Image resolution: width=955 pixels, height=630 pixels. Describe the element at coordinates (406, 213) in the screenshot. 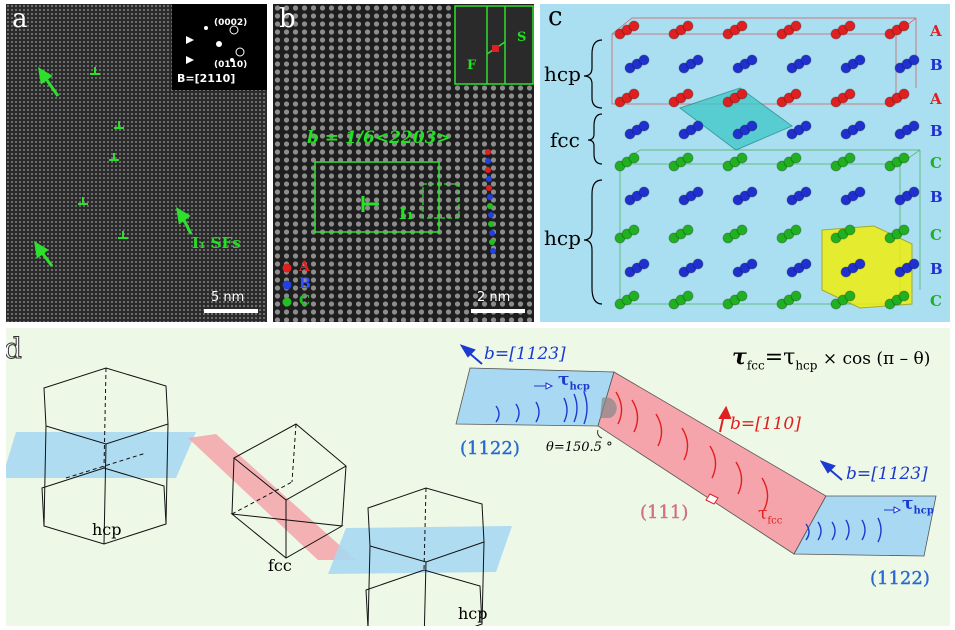

I see `partial-label: I₁` at that location.